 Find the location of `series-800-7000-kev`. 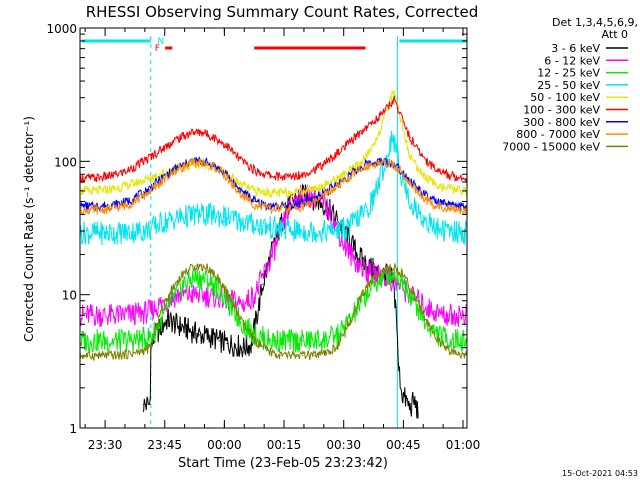

series-800-7000-kev is located at coordinates (273, 186).